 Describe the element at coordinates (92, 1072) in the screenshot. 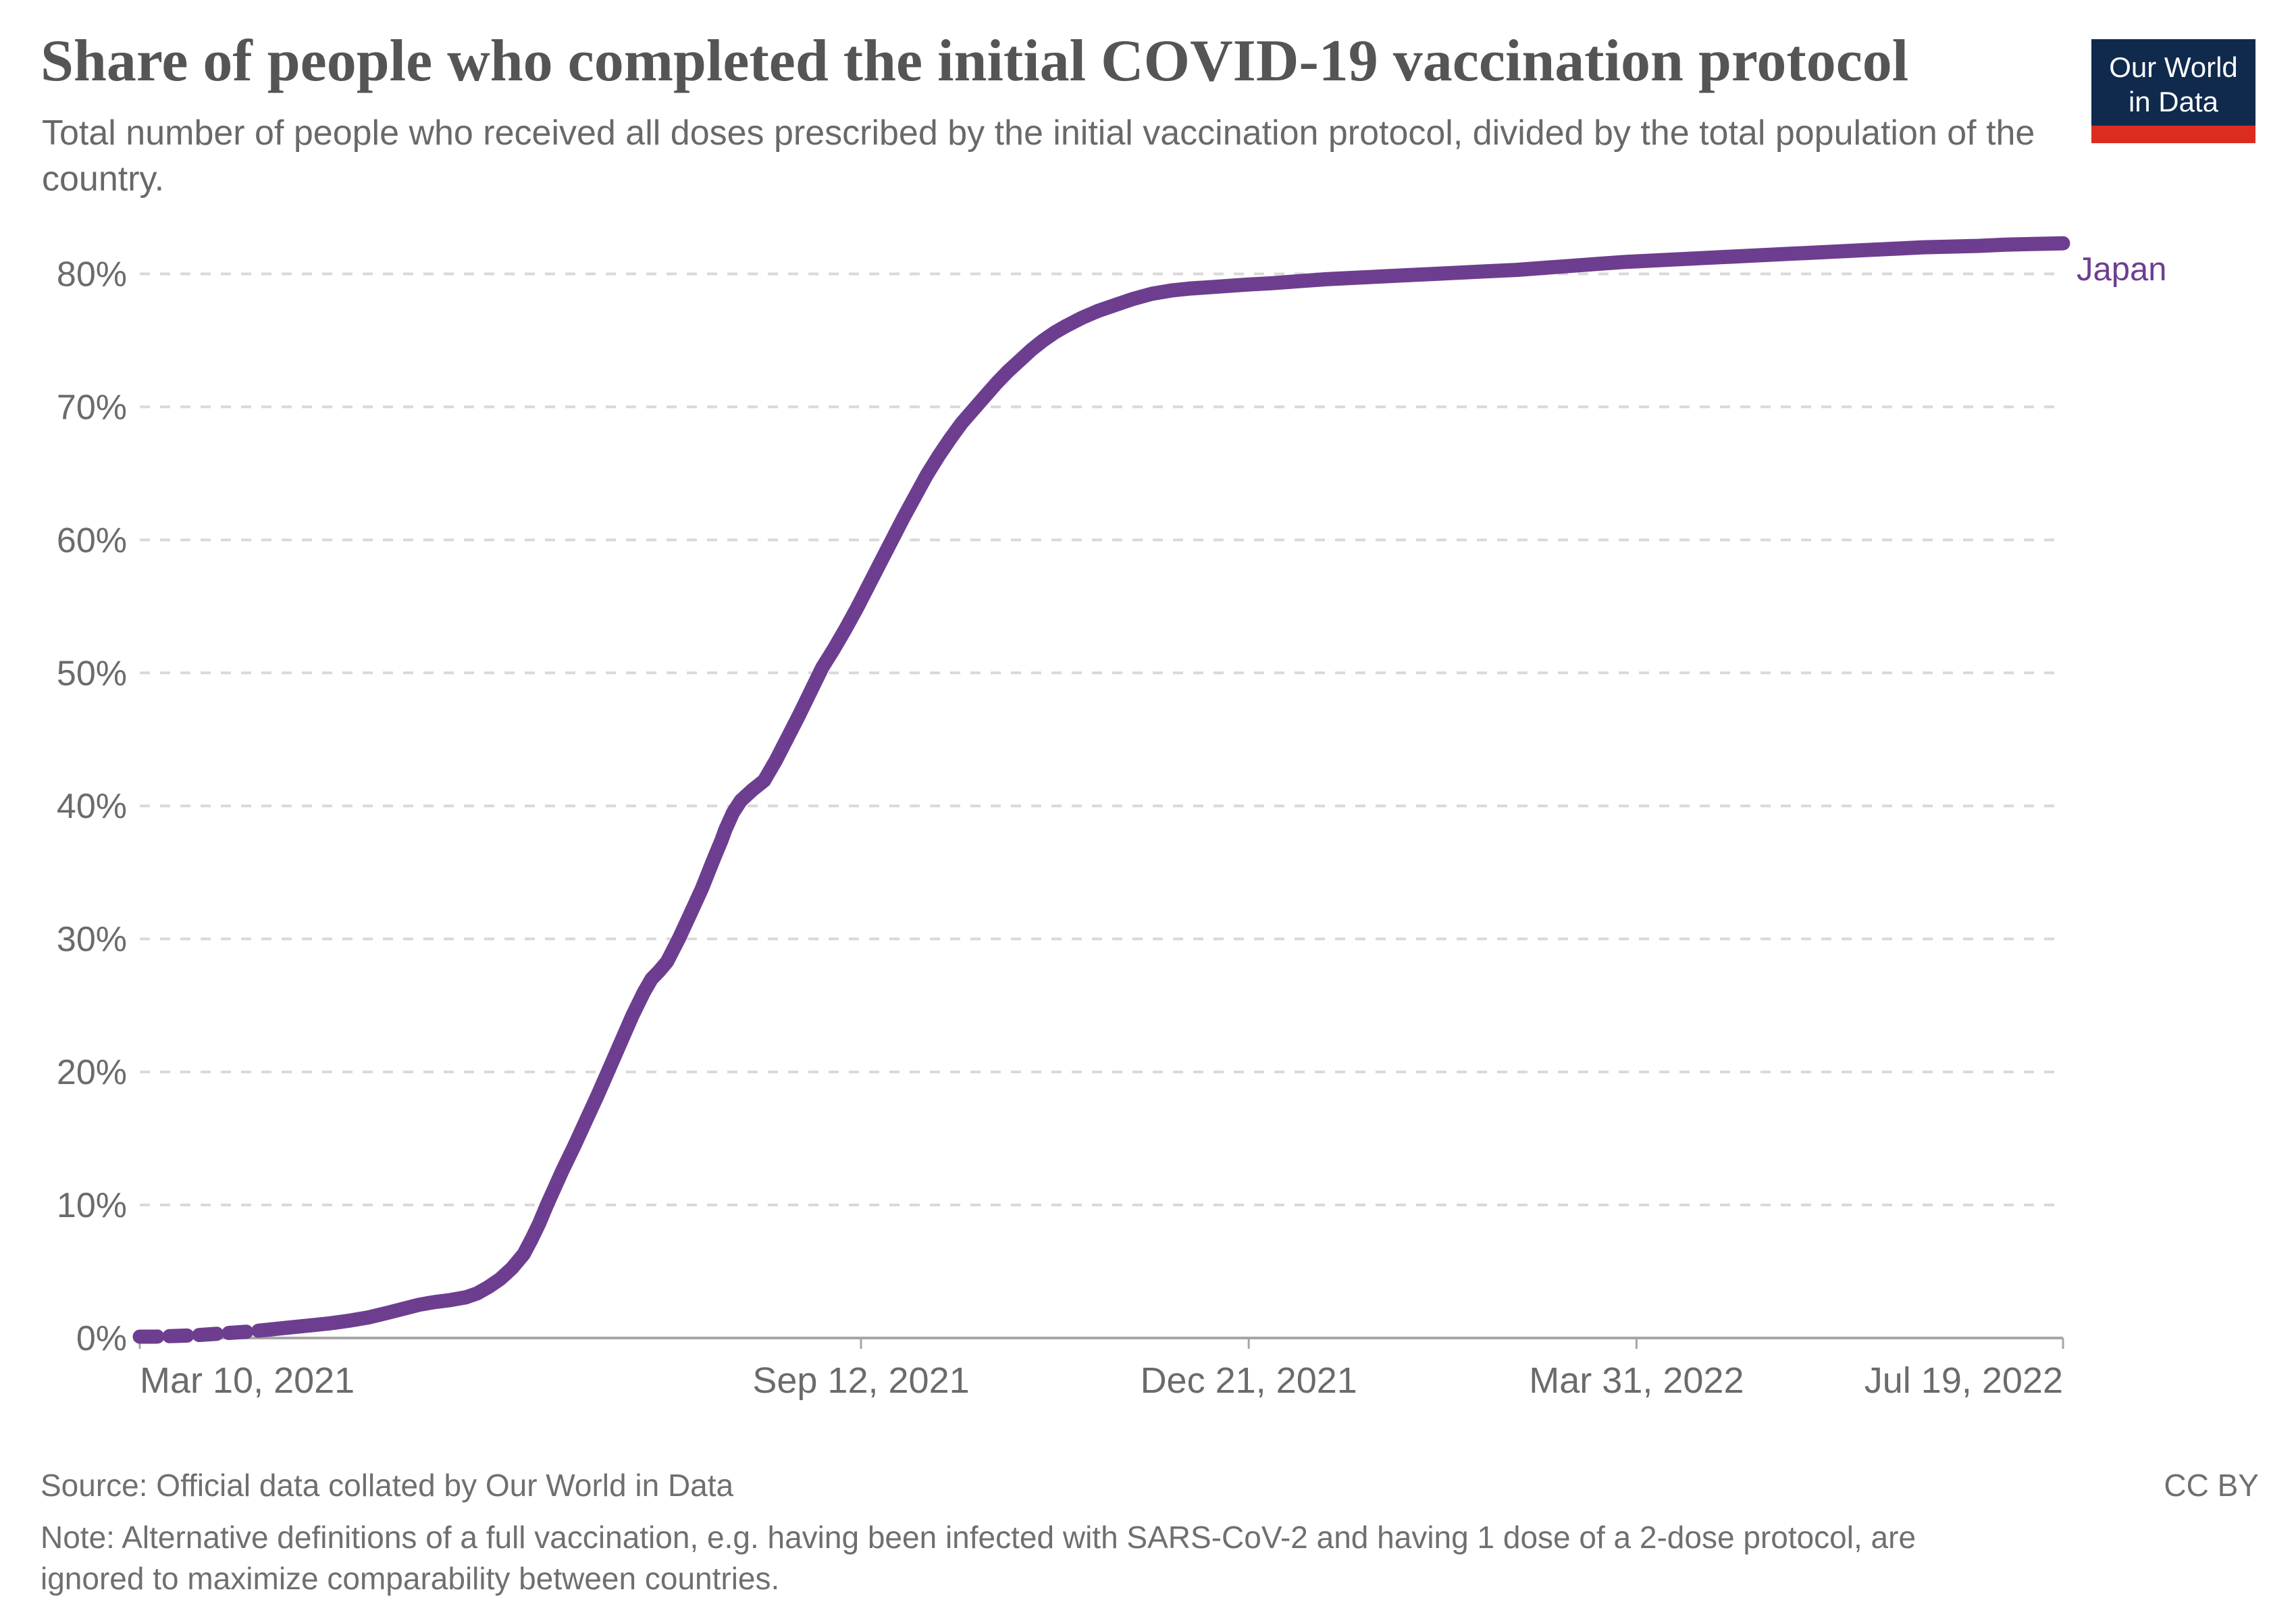

I see `y-axis-tick-label: 20%` at that location.